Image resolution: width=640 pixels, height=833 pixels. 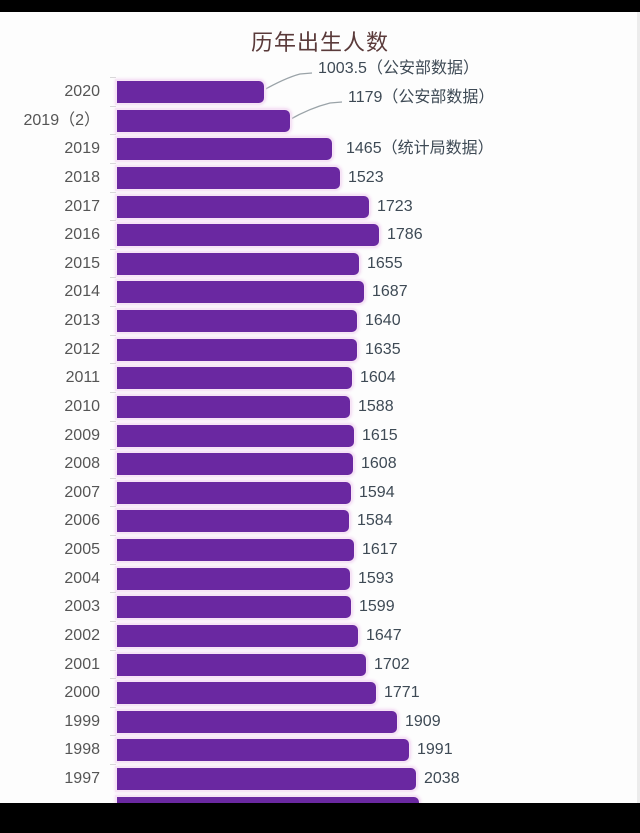 I want to click on bar-row: 2010 1588, so click(x=320, y=404).